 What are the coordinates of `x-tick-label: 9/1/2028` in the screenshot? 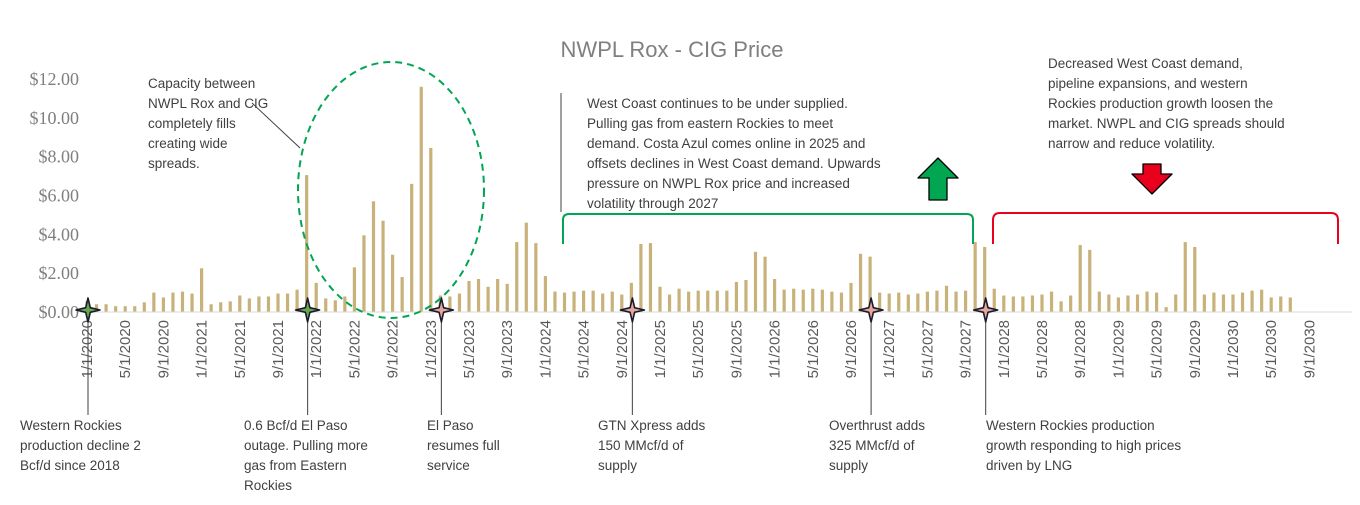 It's located at (1080, 349).